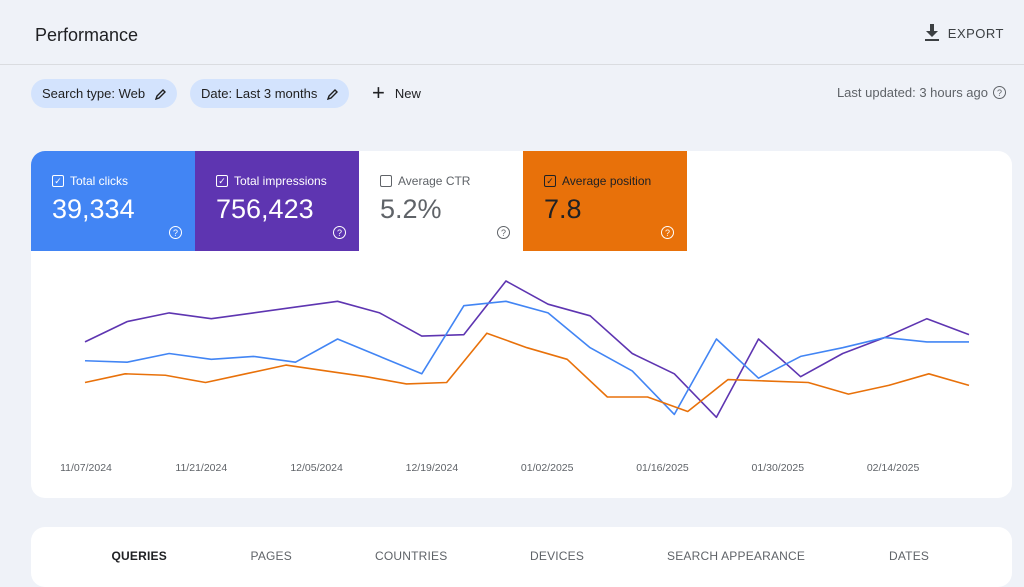  I want to click on page-header: Performance EXPORT, so click(512, 32).